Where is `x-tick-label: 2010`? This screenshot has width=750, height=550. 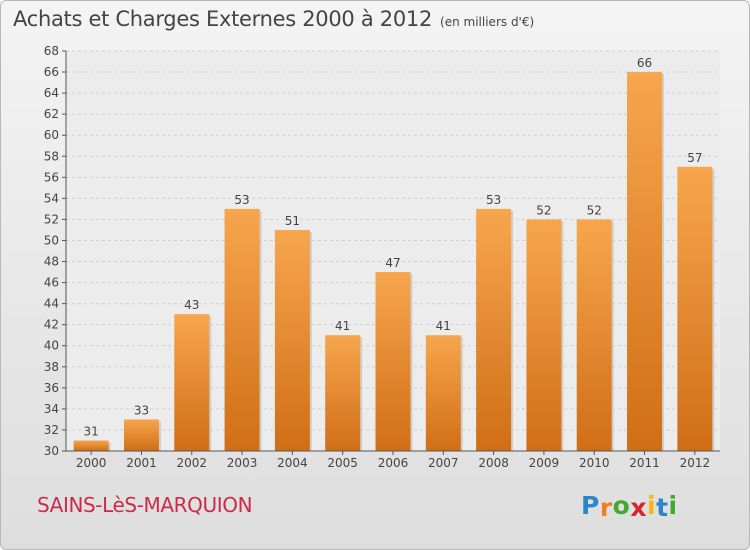
x-tick-label: 2010 is located at coordinates (594, 463).